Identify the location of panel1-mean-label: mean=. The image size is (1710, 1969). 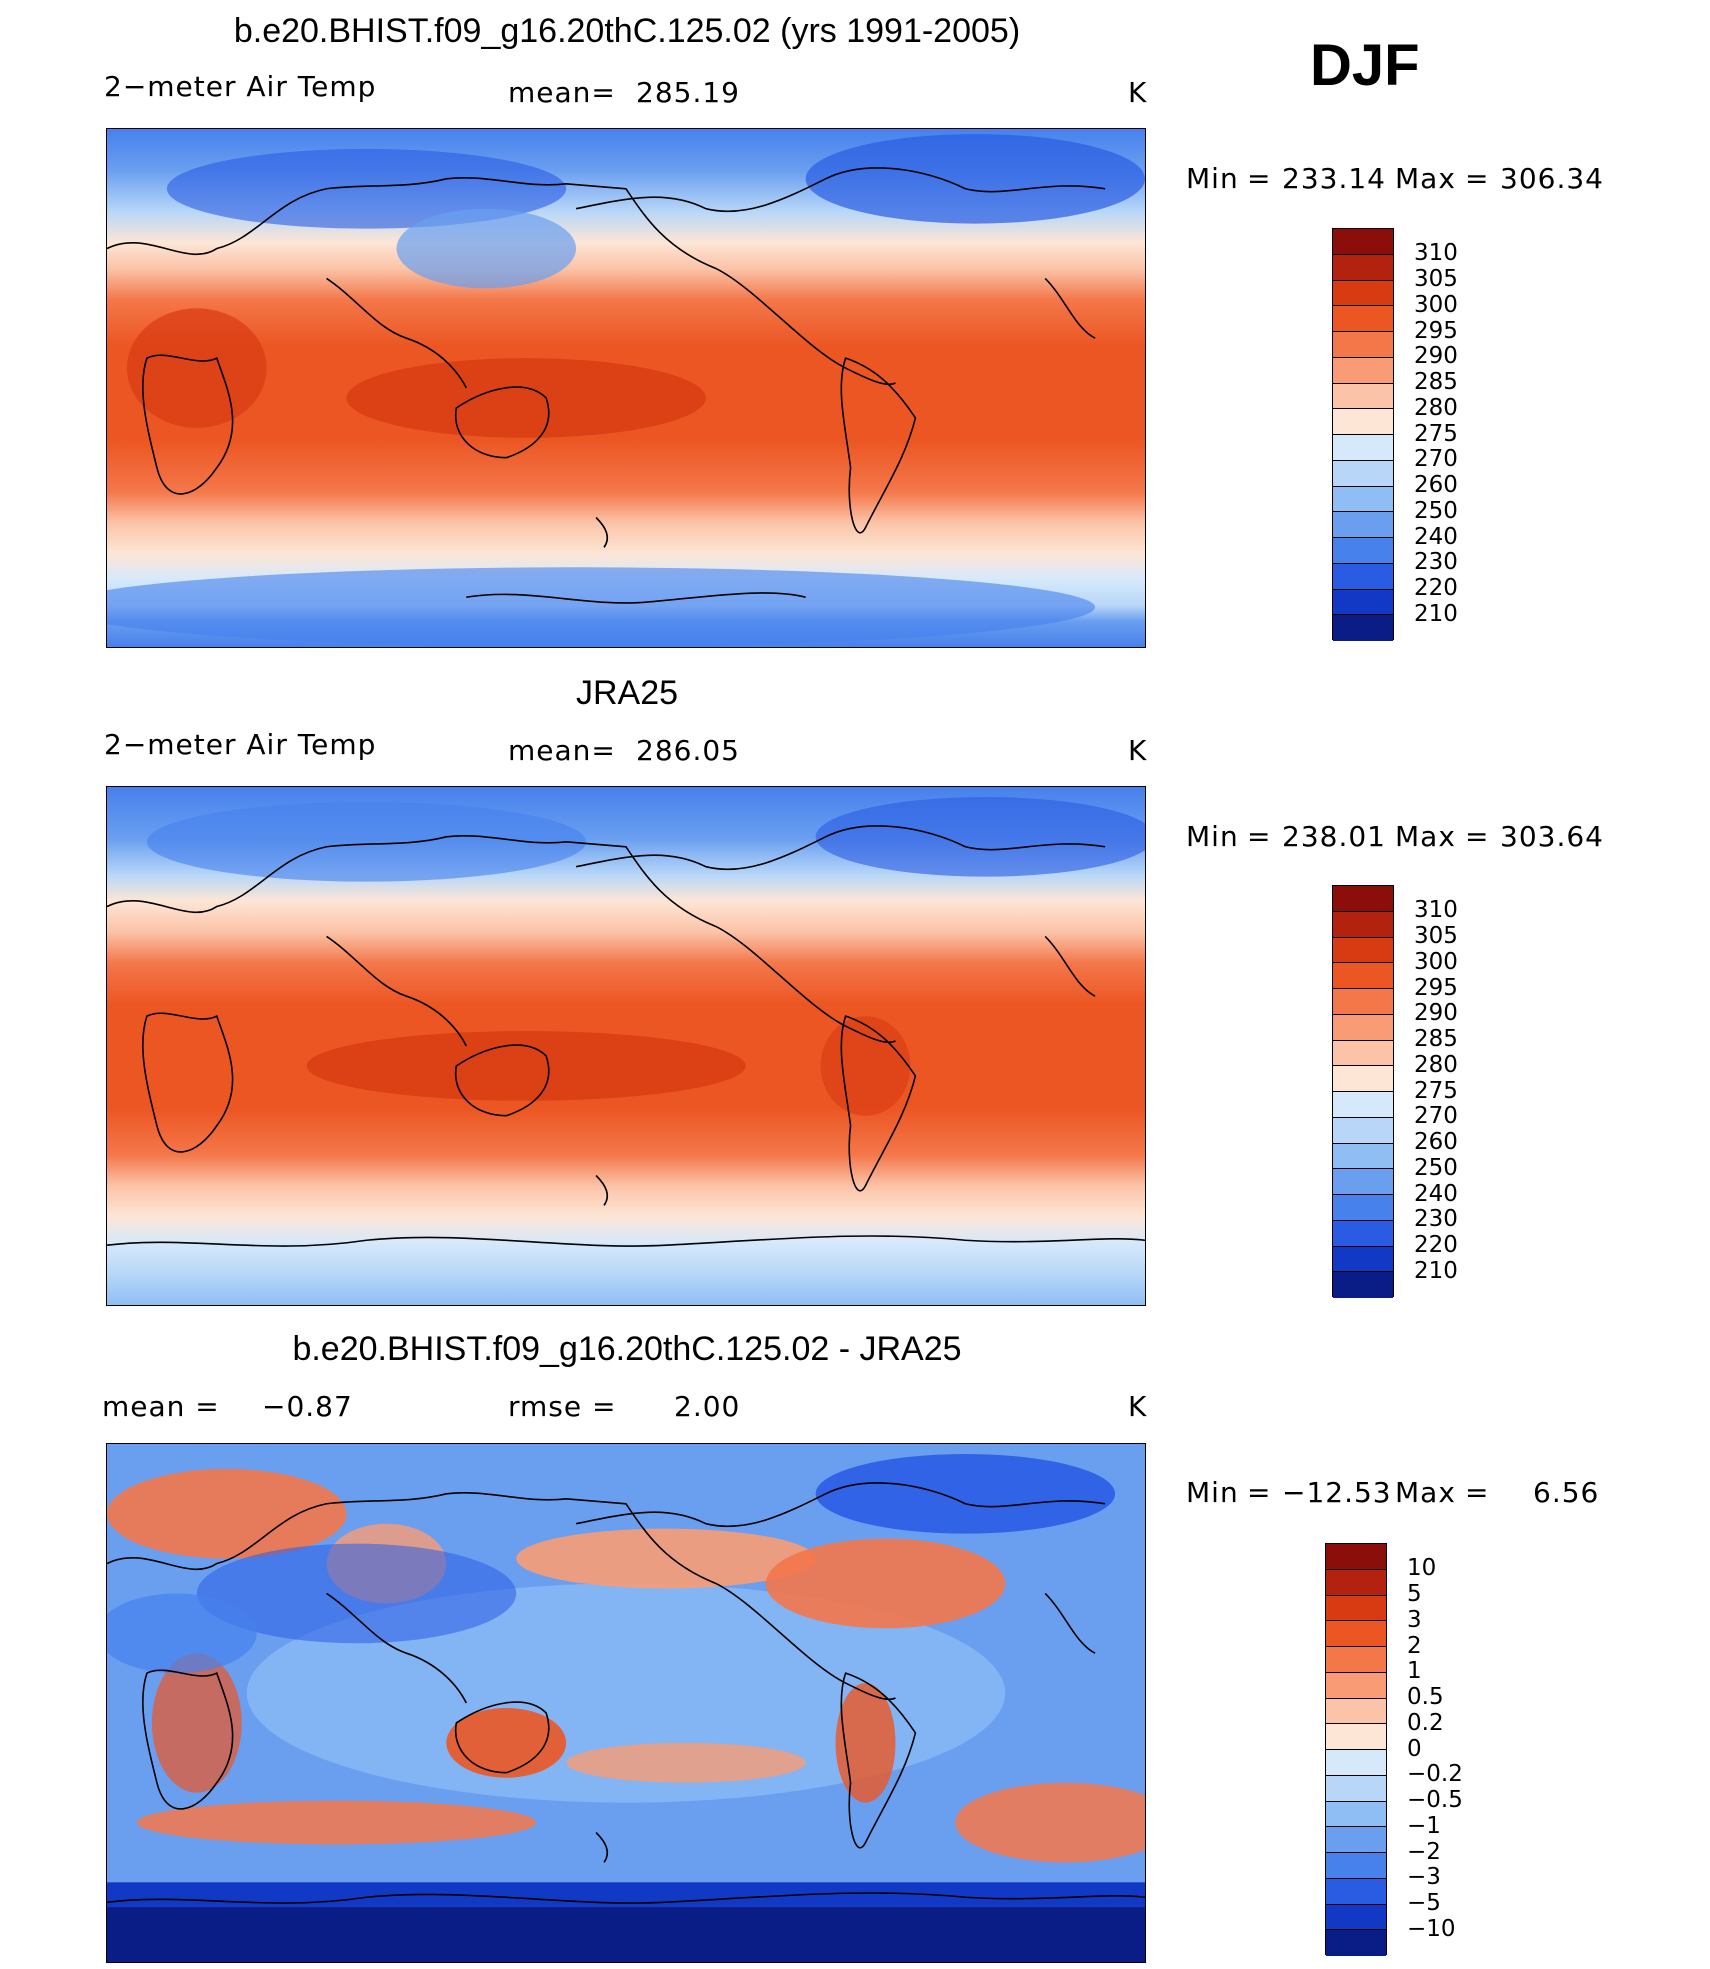
(562, 92).